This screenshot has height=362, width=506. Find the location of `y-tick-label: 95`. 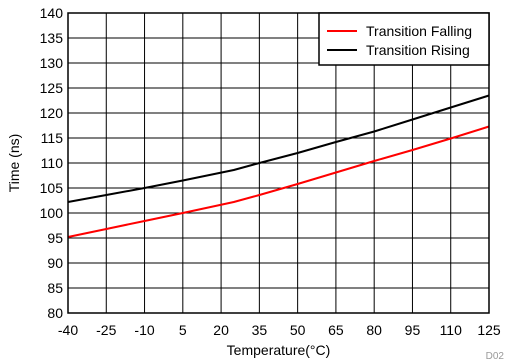

y-tick-label: 95 is located at coordinates (55, 238).